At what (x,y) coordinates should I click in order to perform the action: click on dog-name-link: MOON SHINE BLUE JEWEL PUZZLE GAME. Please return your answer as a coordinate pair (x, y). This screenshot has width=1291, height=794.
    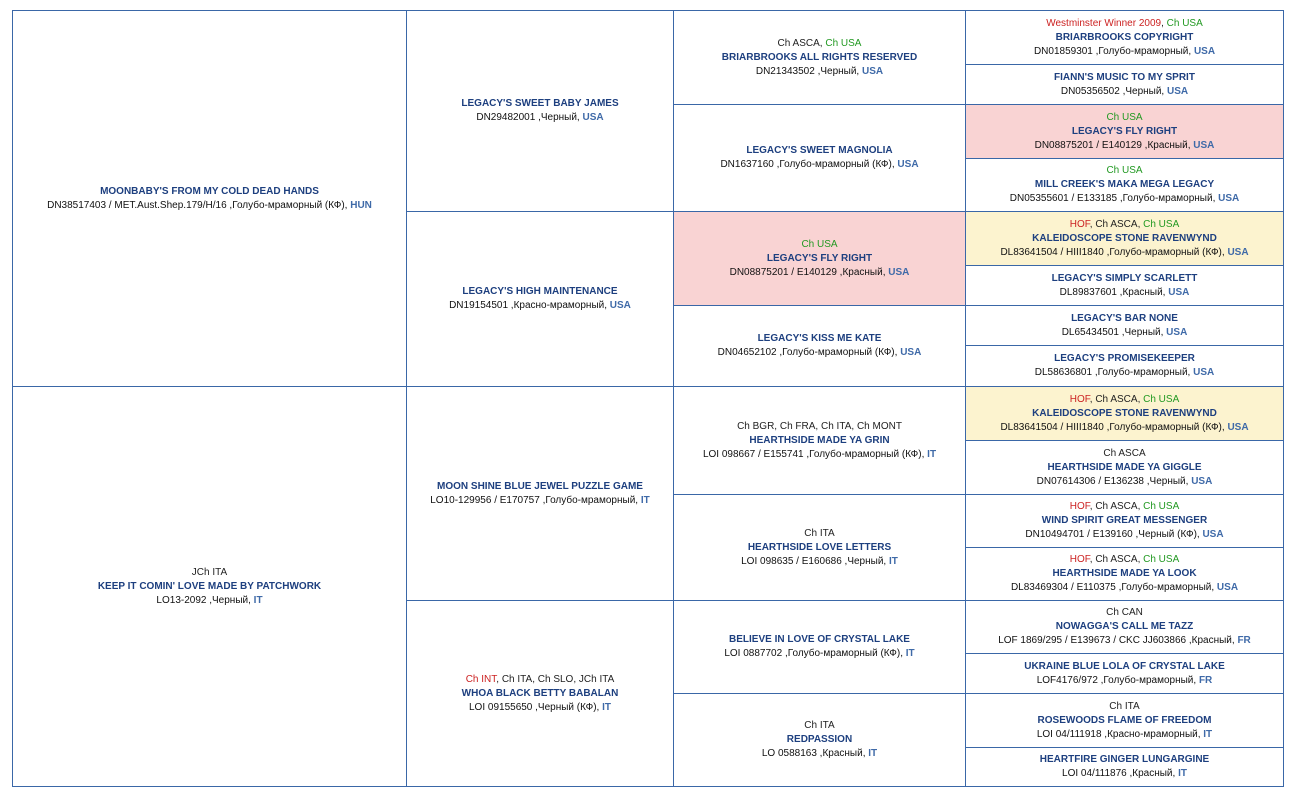
    Looking at the image, I should click on (540, 486).